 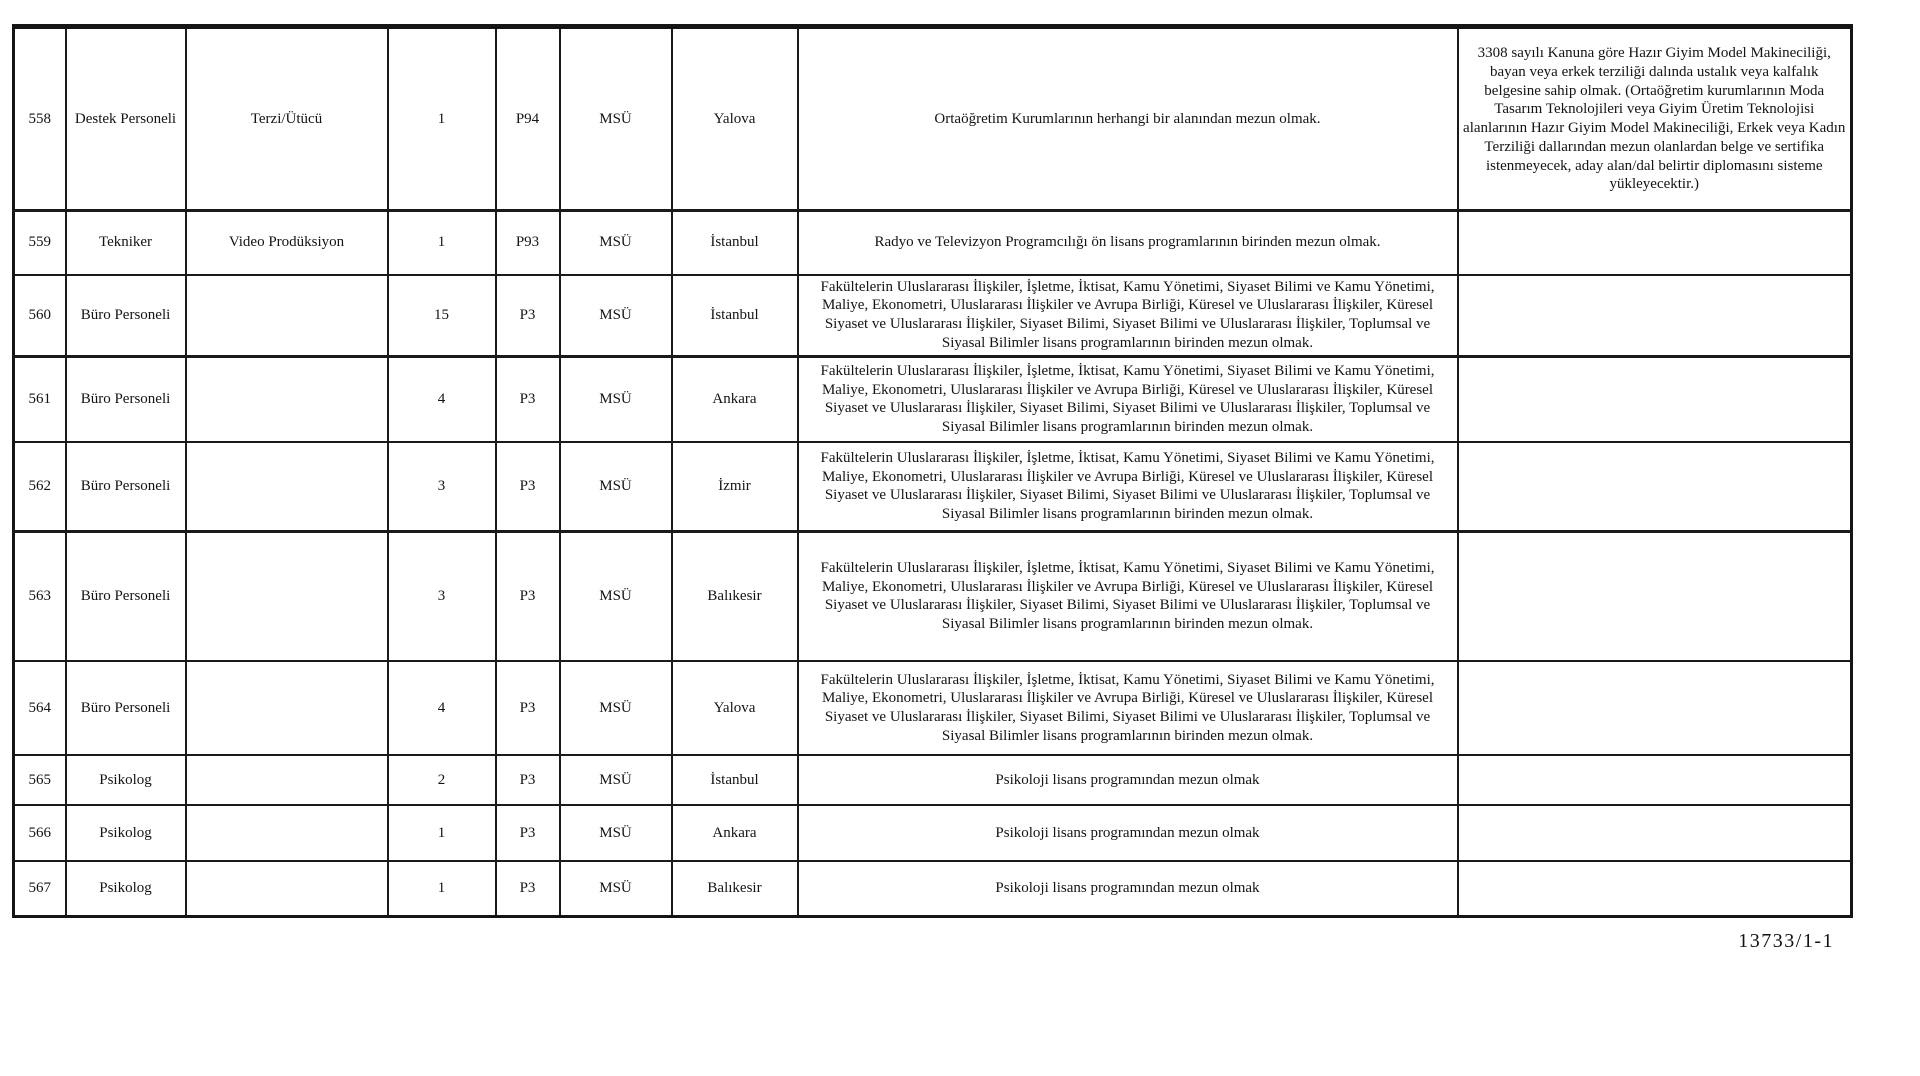 What do you see at coordinates (734, 486) in the screenshot?
I see `cell-city: İzmir` at bounding box center [734, 486].